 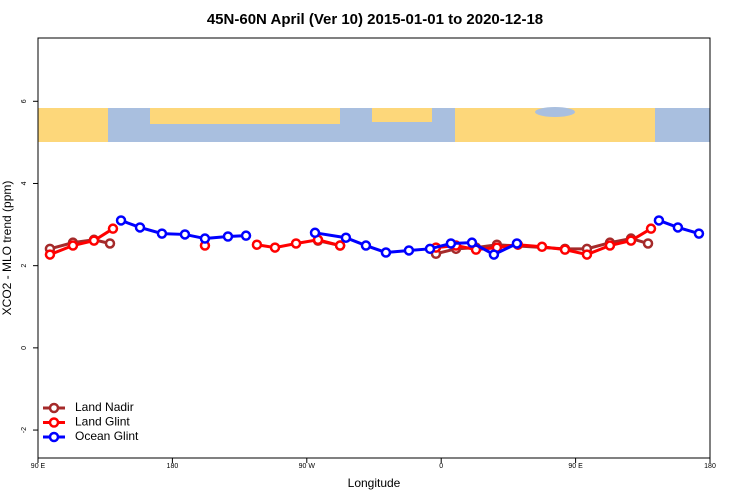 What do you see at coordinates (555, 112) in the screenshot?
I see `map-water` at bounding box center [555, 112].